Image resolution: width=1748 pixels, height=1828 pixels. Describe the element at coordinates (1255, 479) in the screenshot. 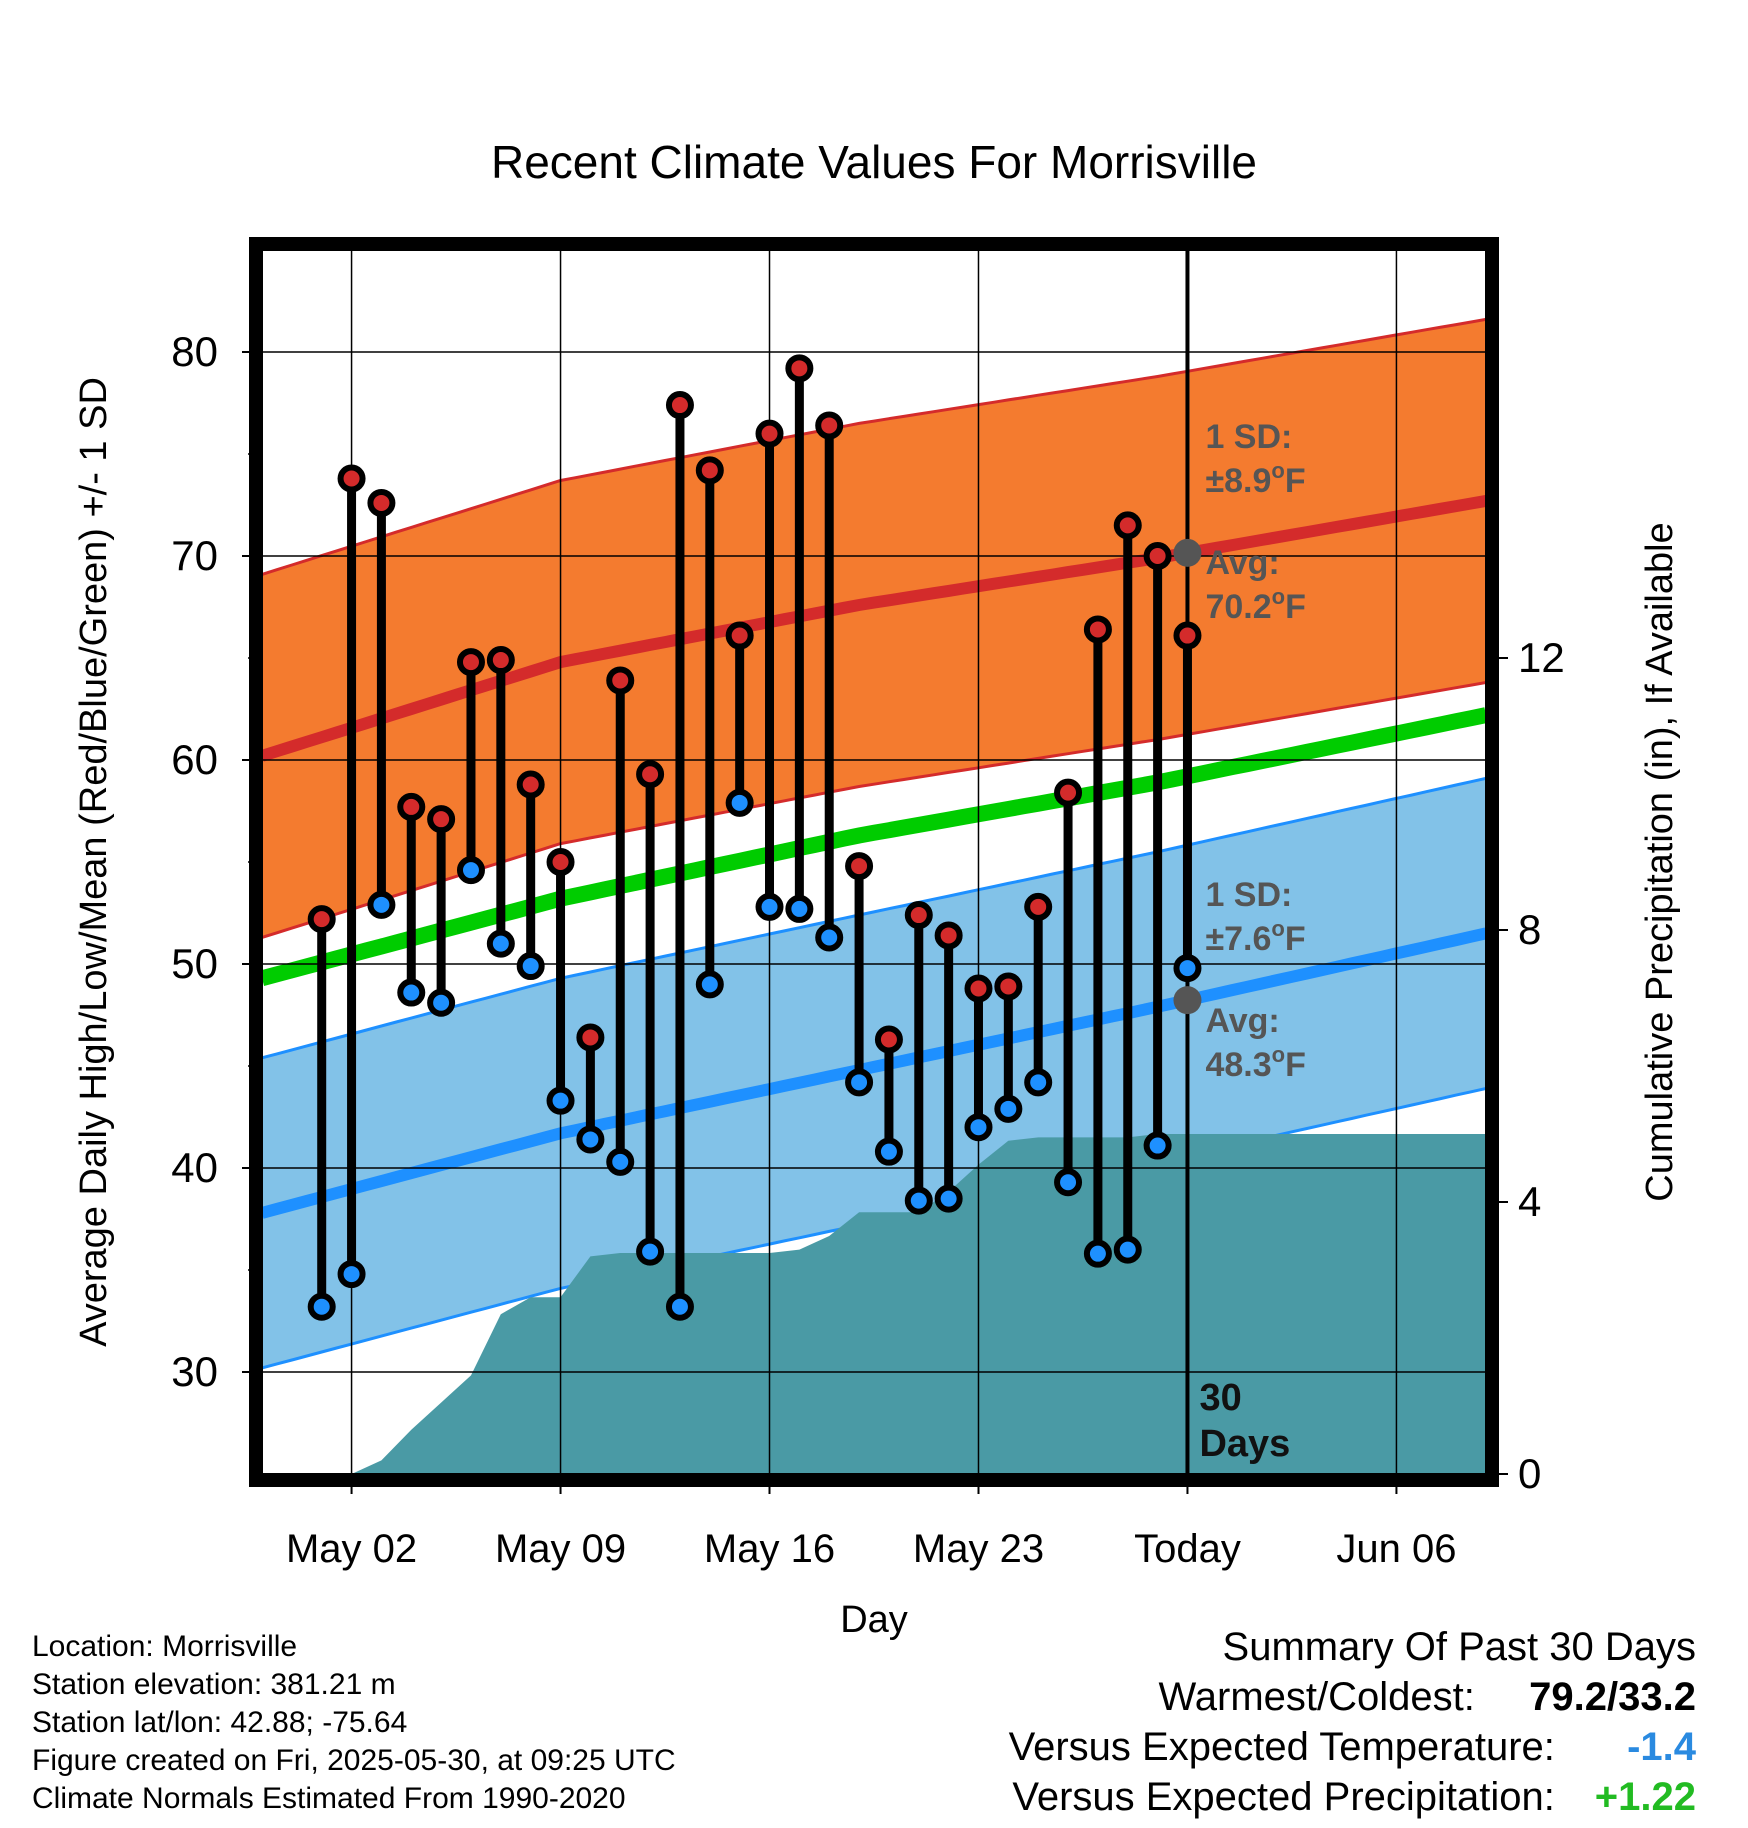

I see `high-sd-annotation-value: ±8.9oF` at that location.